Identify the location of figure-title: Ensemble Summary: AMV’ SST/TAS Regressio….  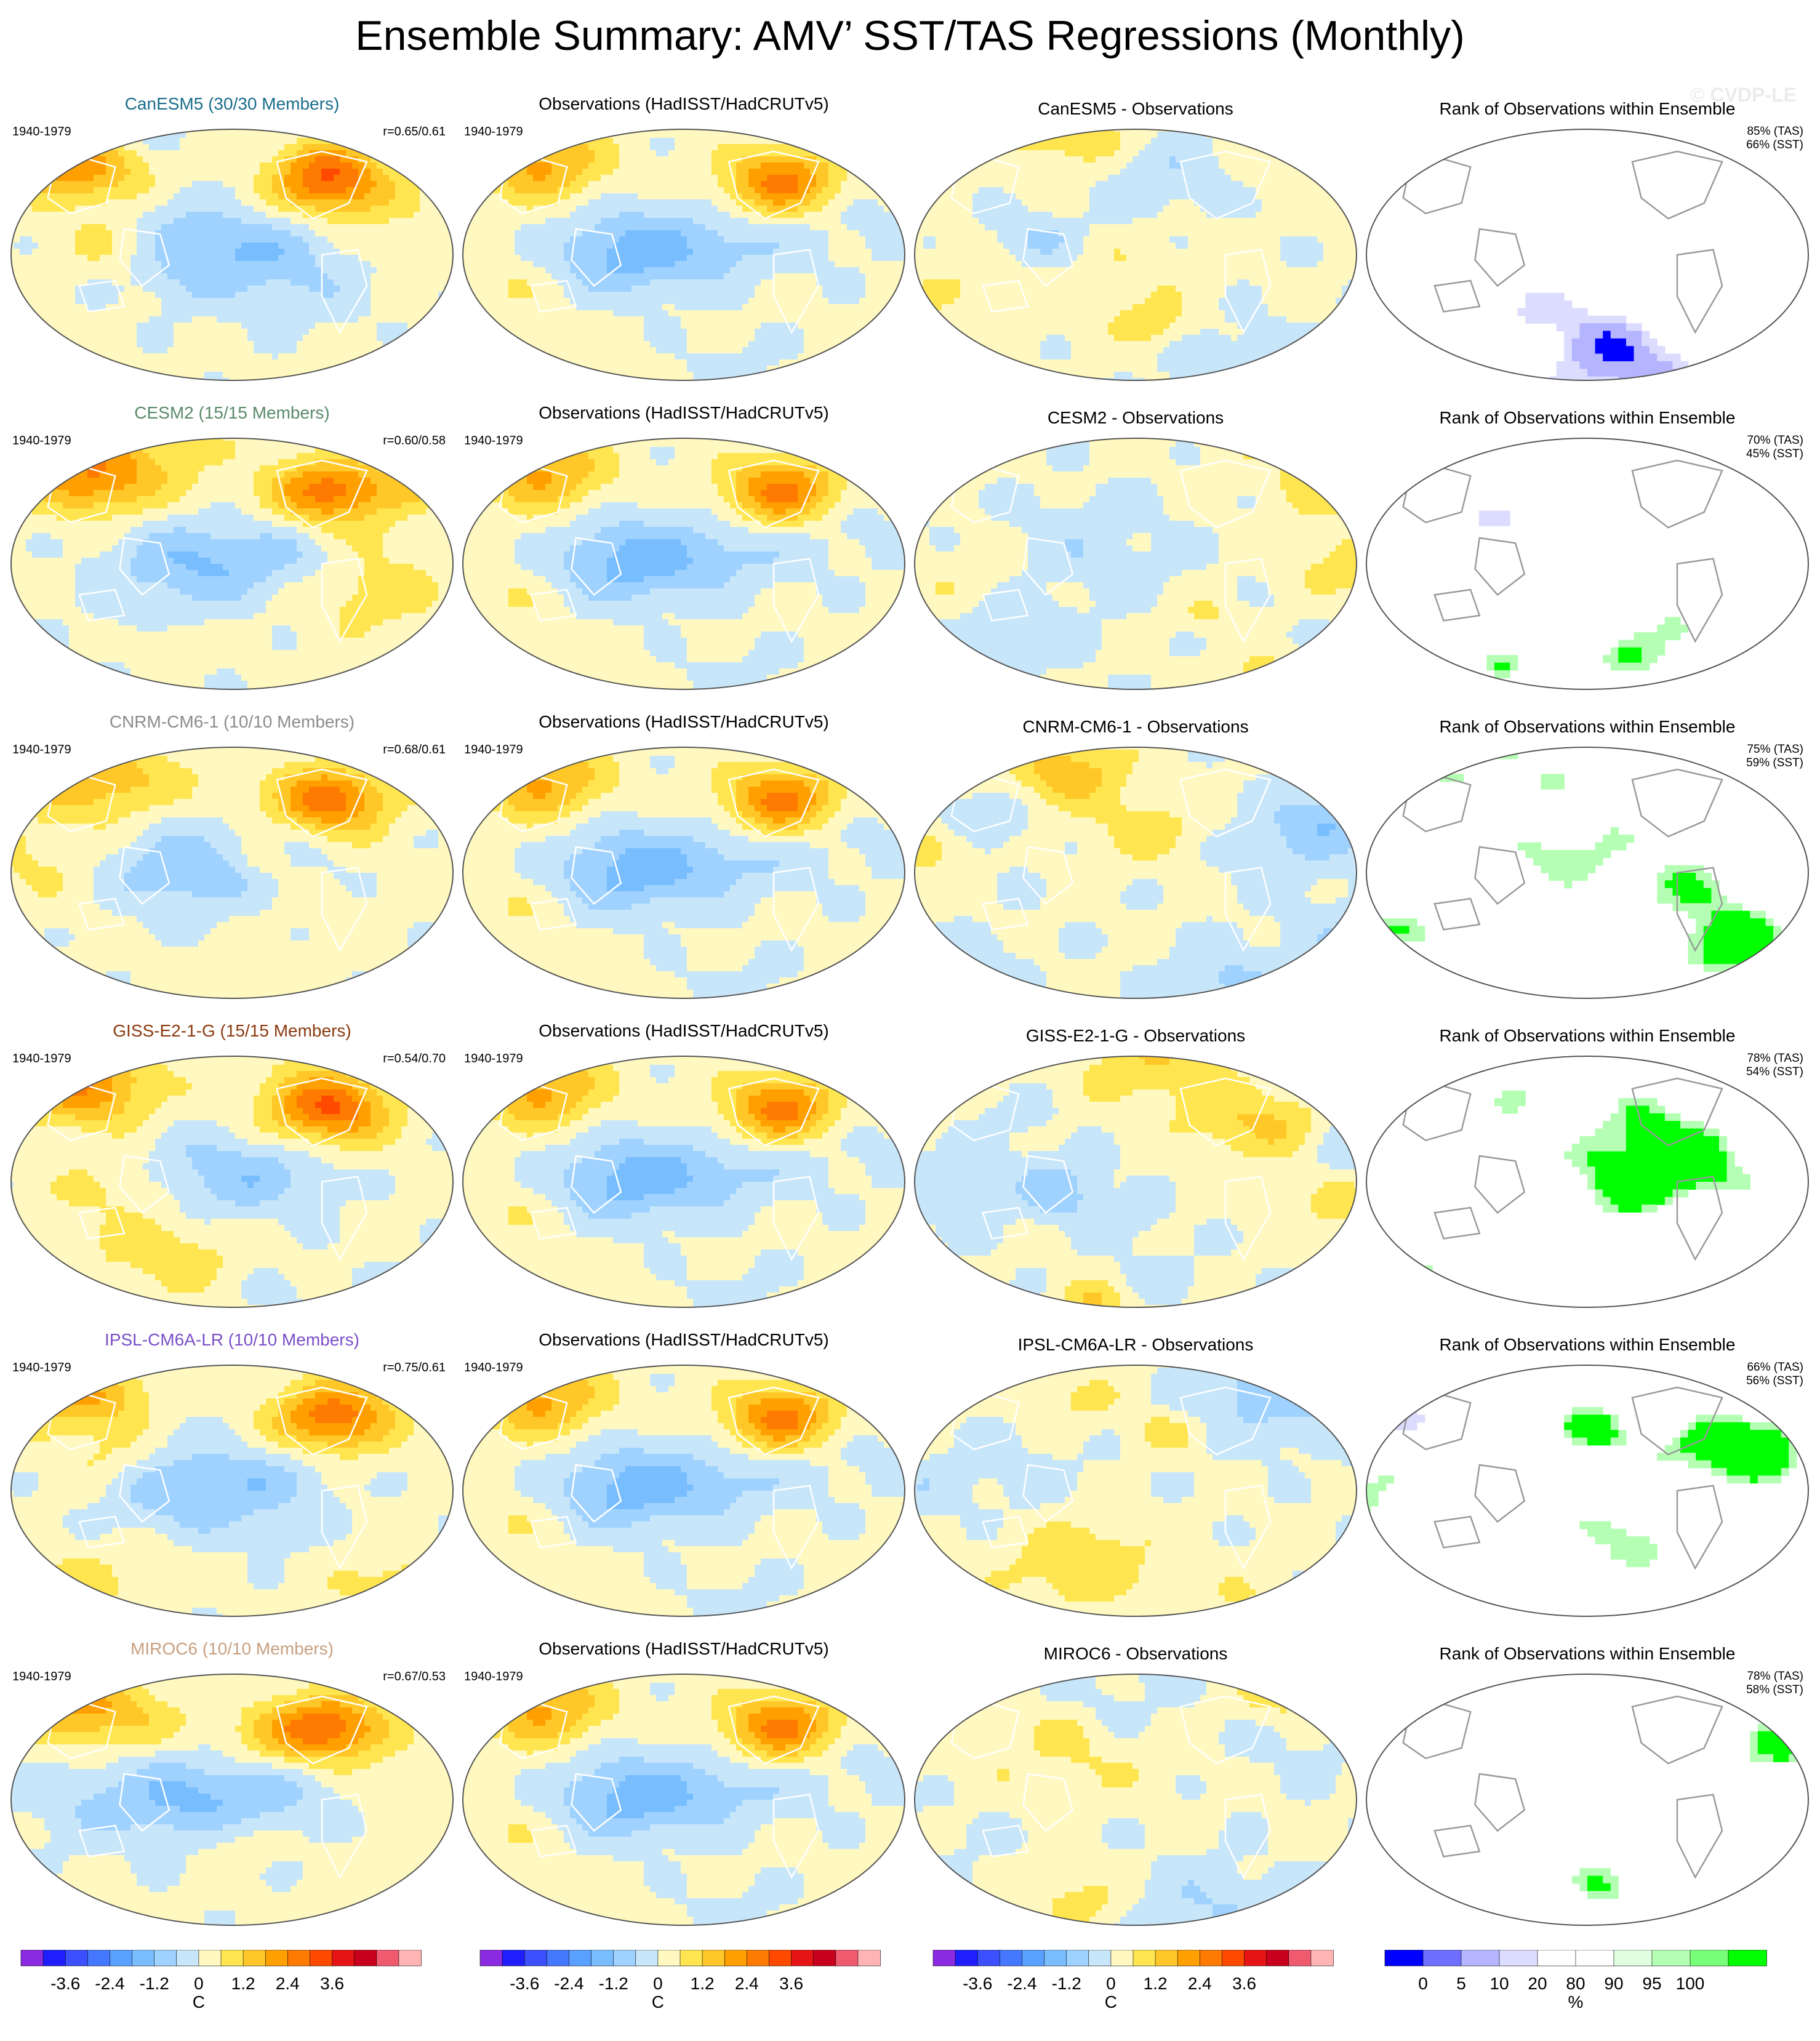
(910, 35).